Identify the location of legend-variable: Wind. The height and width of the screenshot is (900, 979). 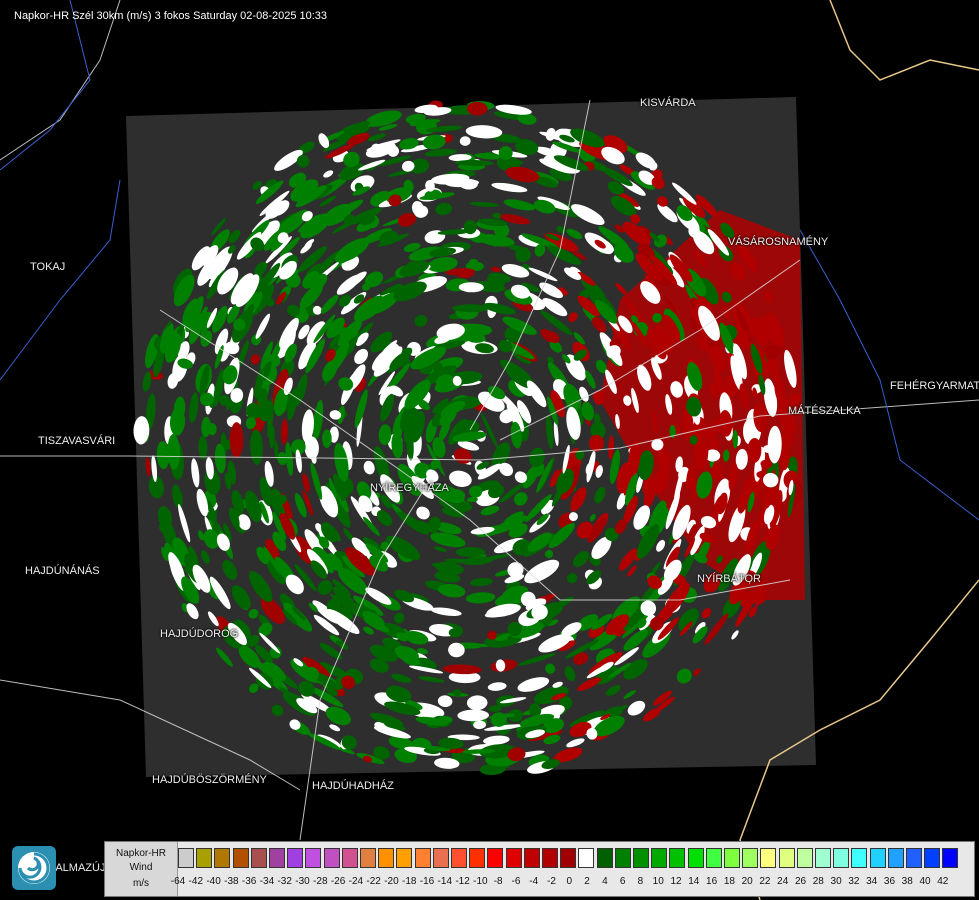
(141, 867).